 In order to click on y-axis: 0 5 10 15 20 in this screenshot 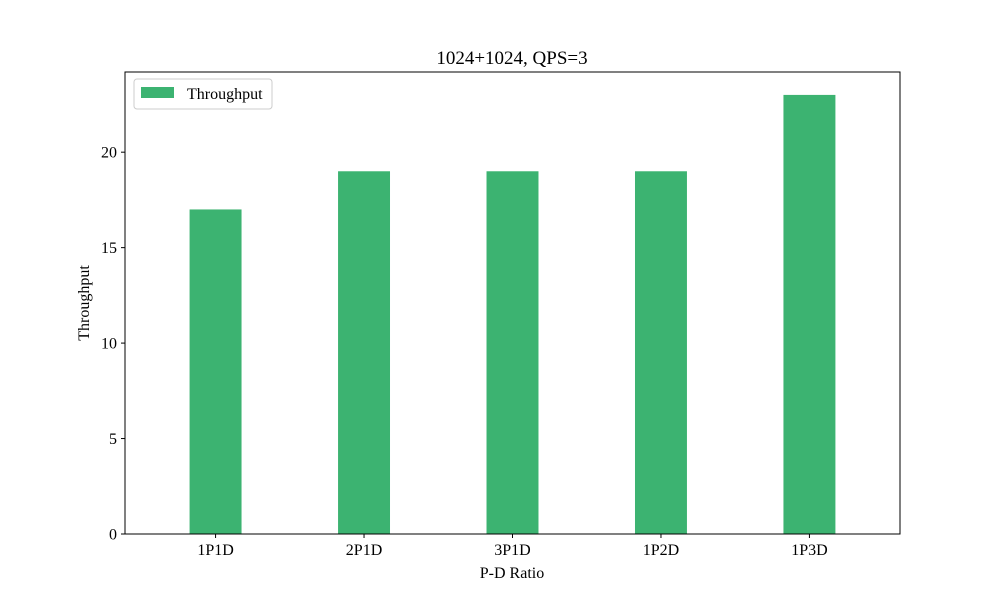, I will do `click(113, 344)`.